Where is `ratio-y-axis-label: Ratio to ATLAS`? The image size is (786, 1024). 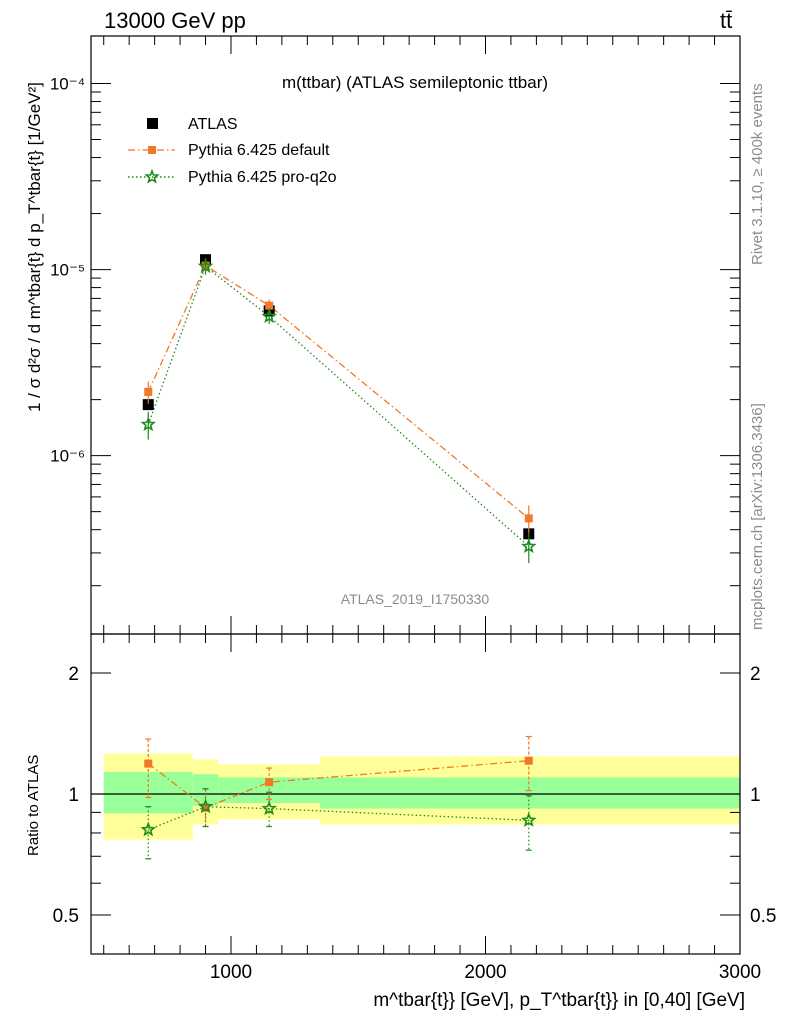
ratio-y-axis-label: Ratio to ATLAS is located at coordinates (33, 805).